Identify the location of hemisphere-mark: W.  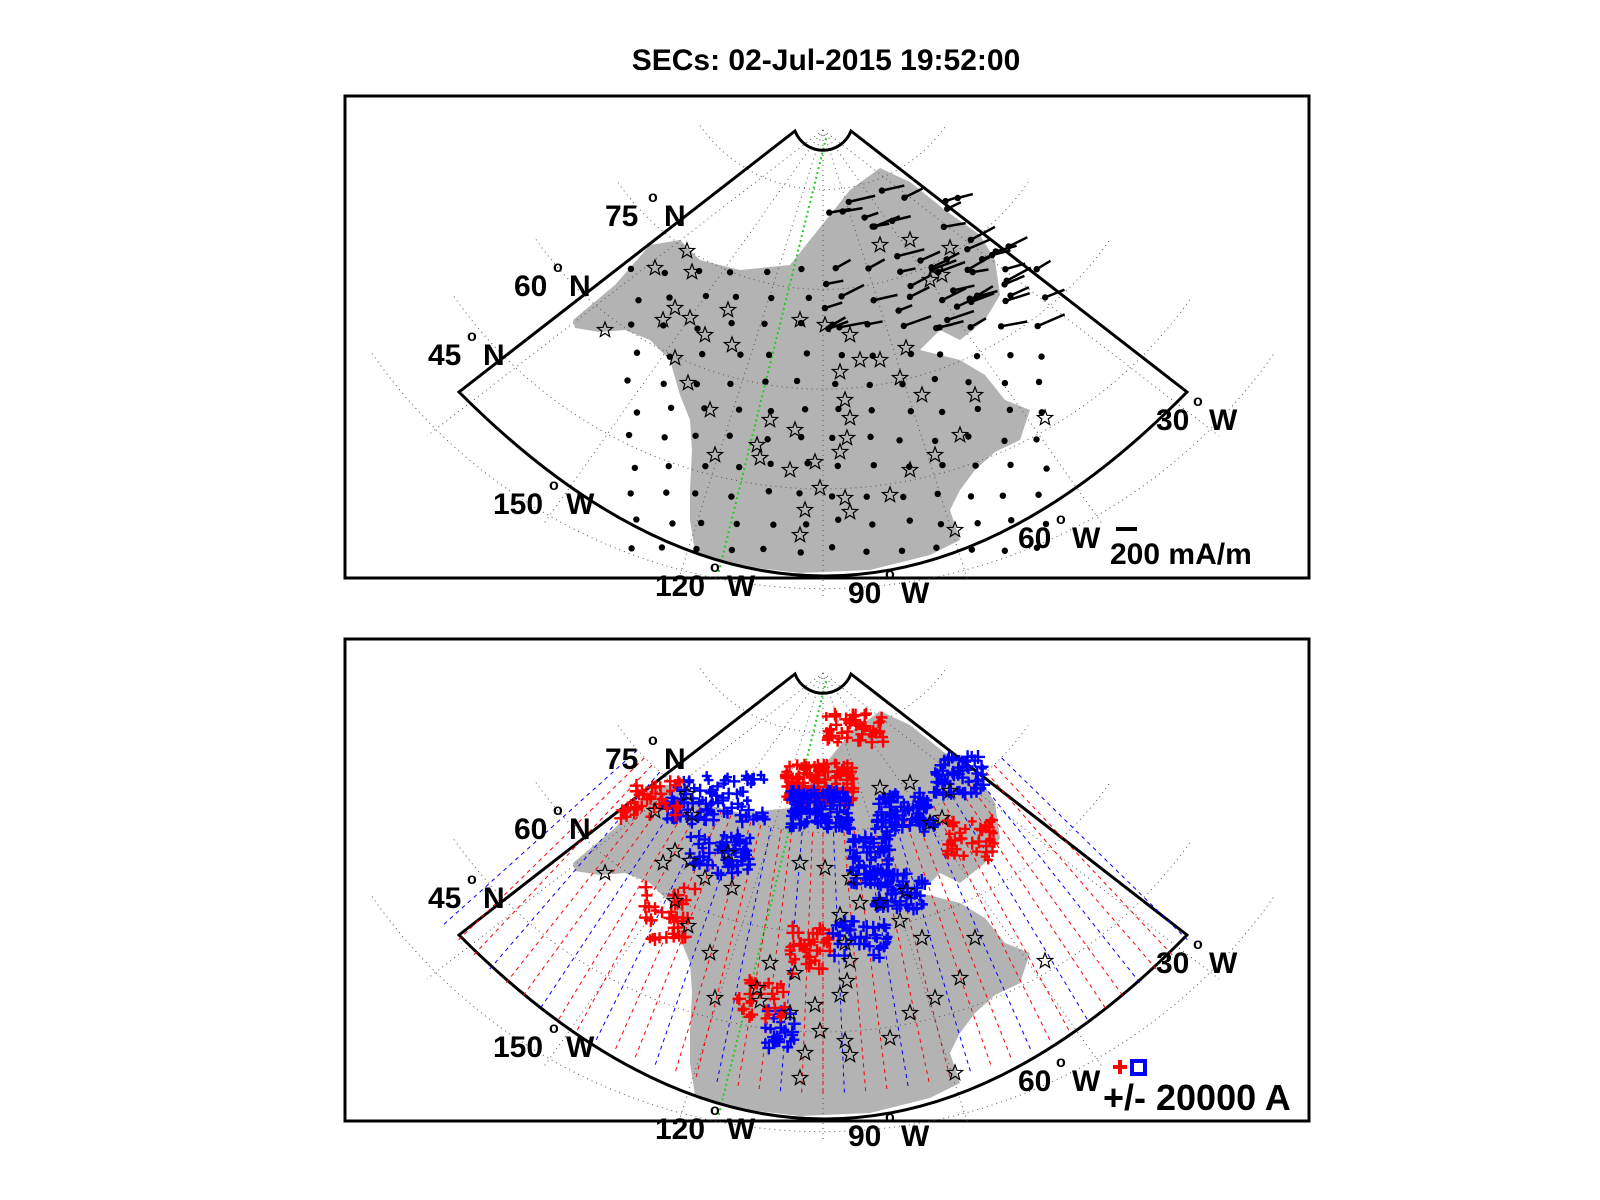
(580, 504).